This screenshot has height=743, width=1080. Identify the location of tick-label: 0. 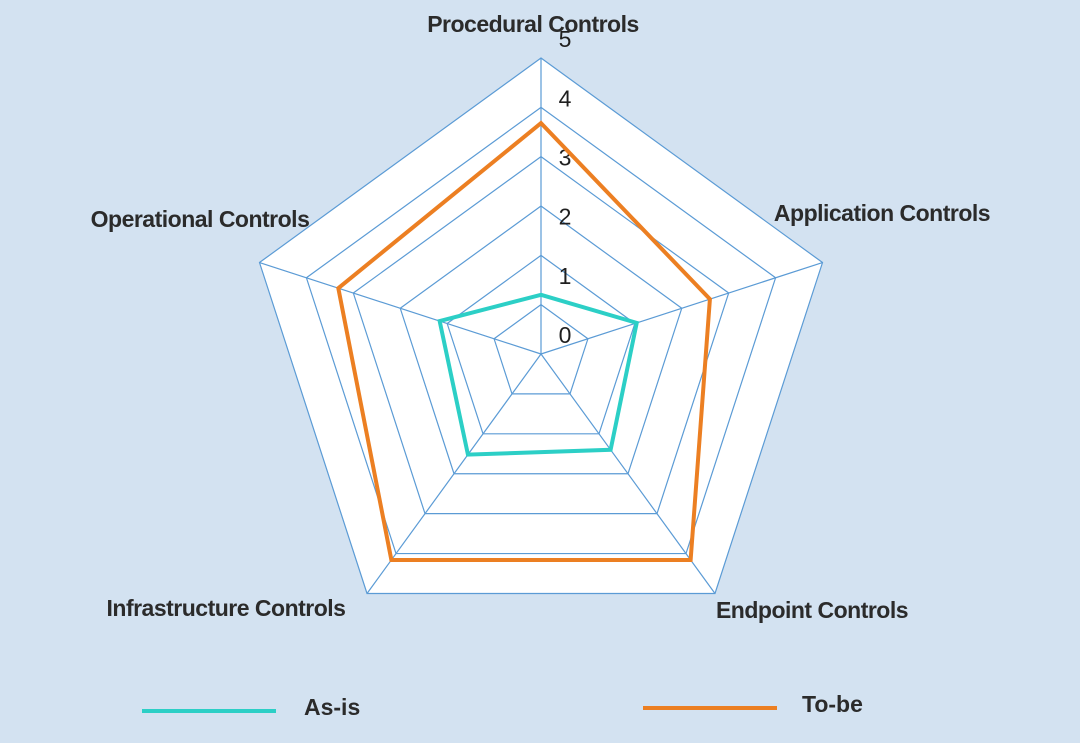
(565, 335).